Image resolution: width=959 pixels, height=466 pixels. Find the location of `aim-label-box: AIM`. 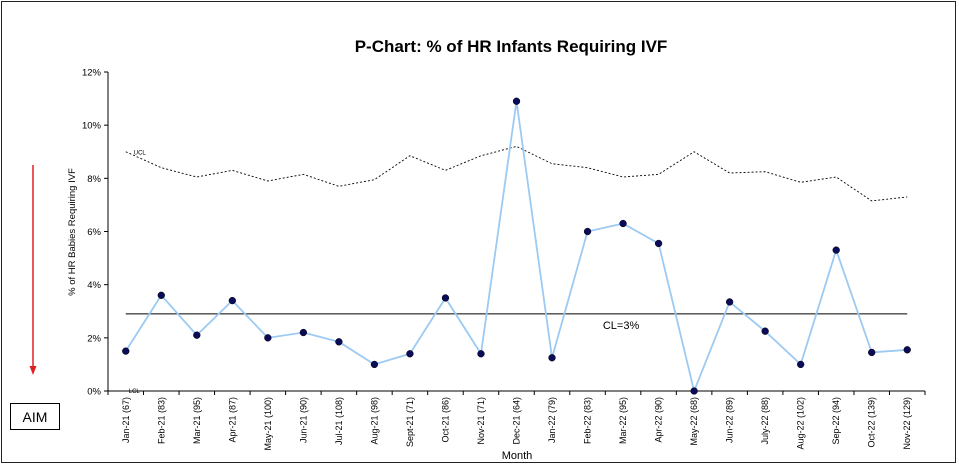

aim-label-box: AIM is located at coordinates (35, 416).